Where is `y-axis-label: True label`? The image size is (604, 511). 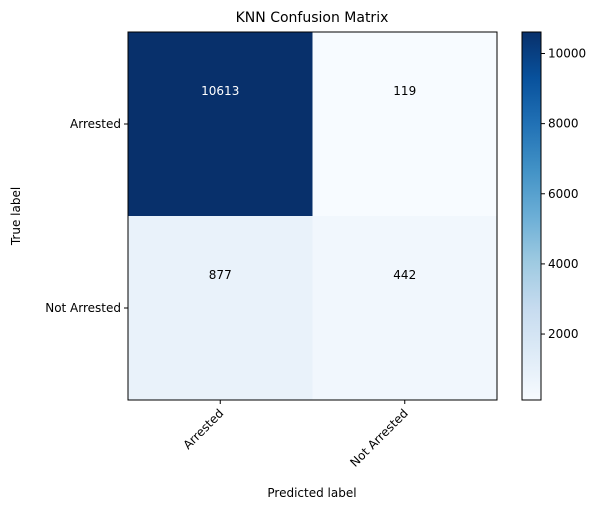 y-axis-label: True label is located at coordinates (16, 216).